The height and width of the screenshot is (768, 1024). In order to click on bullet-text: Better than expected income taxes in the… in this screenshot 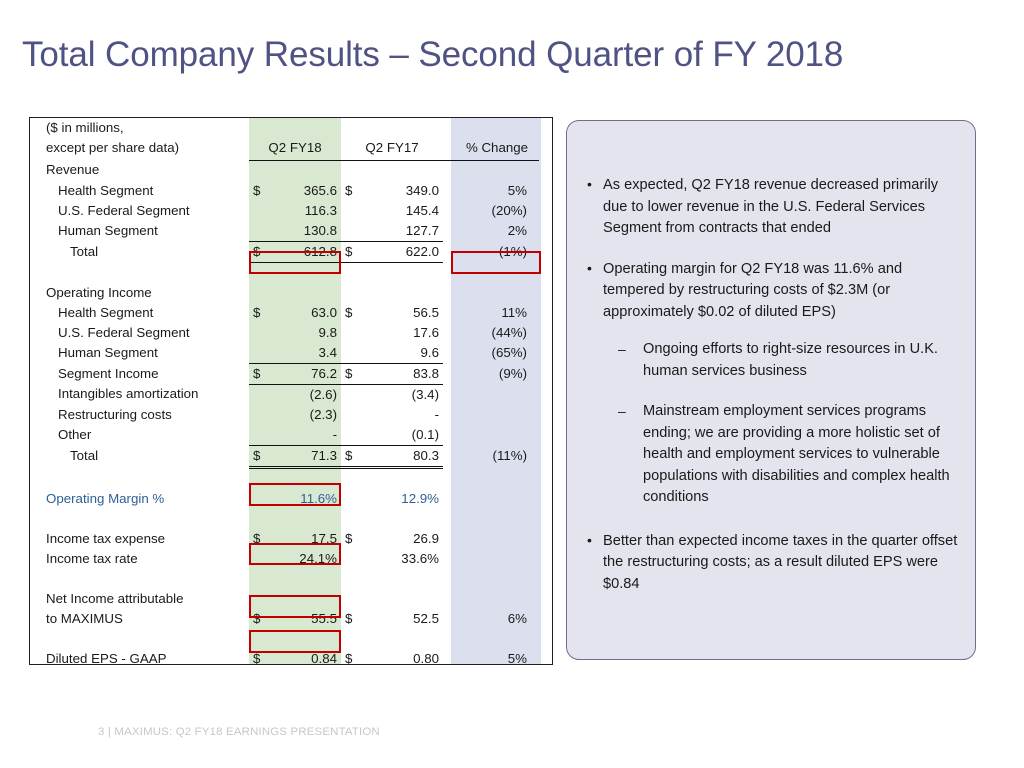, I will do `click(780, 562)`.